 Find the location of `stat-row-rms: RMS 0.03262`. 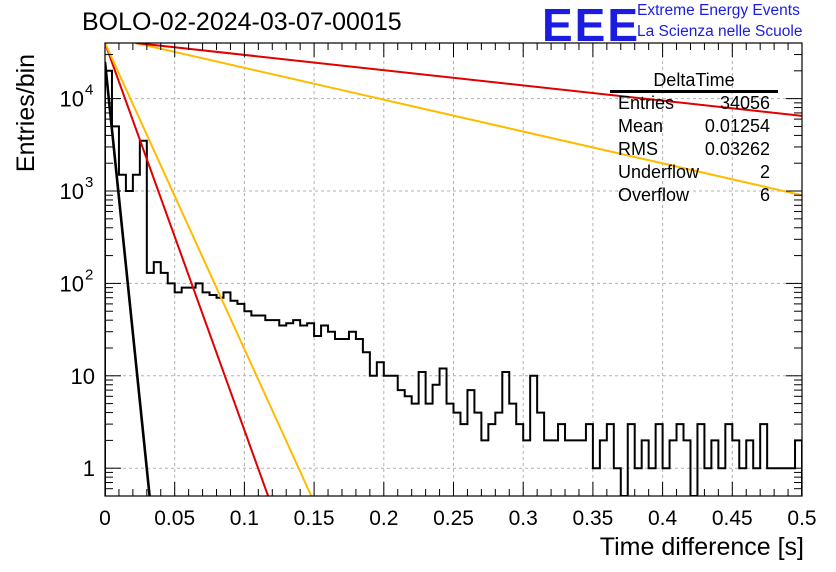

stat-row-rms: RMS 0.03262 is located at coordinates (694, 150).